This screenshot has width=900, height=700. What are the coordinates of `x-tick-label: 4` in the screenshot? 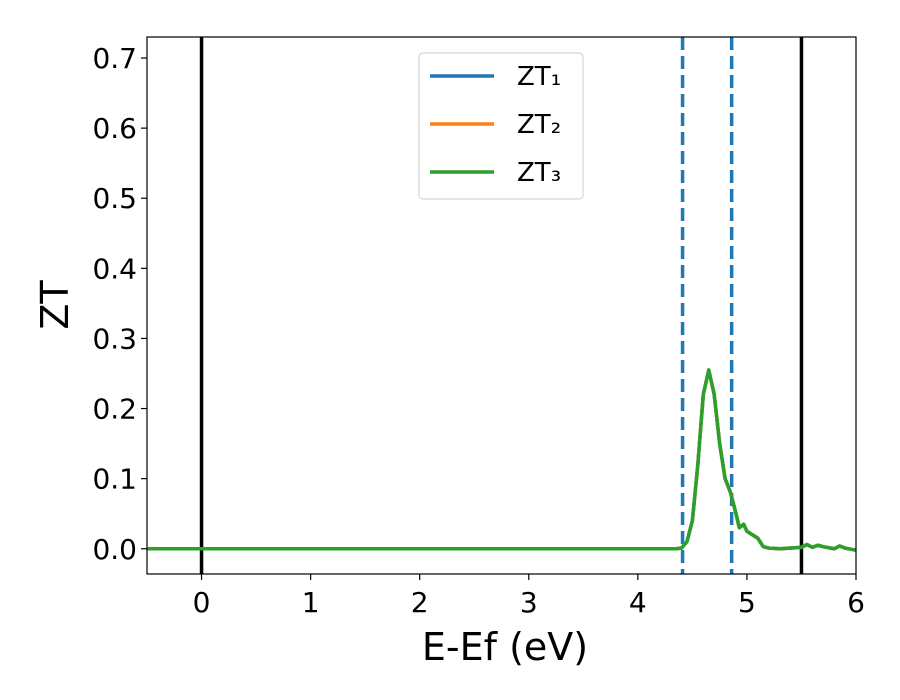 It's located at (638, 602).